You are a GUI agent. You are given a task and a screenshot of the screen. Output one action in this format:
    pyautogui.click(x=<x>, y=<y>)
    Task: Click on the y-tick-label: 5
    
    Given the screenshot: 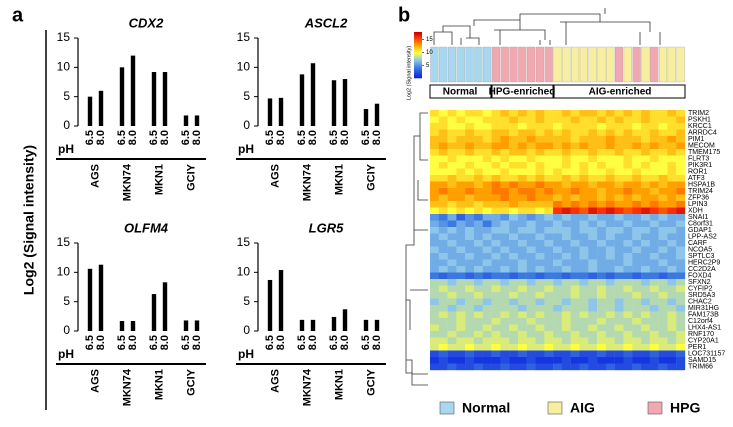 What is the action you would take?
    pyautogui.click(x=246, y=96)
    